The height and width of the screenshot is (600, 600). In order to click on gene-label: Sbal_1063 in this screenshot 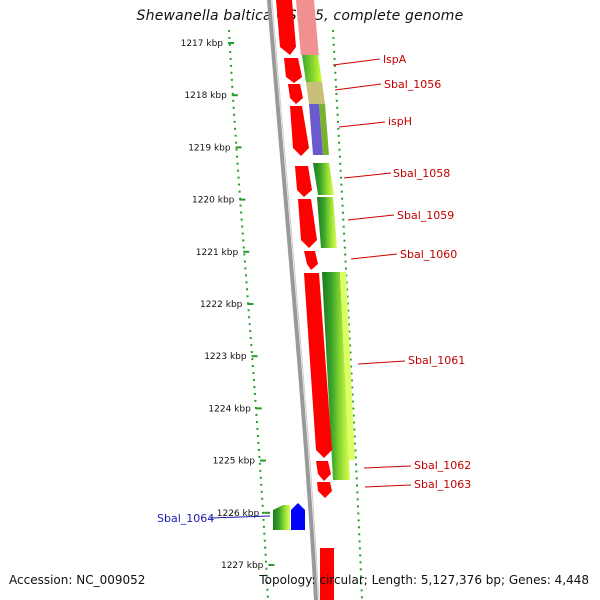, I will do `click(442, 484)`.